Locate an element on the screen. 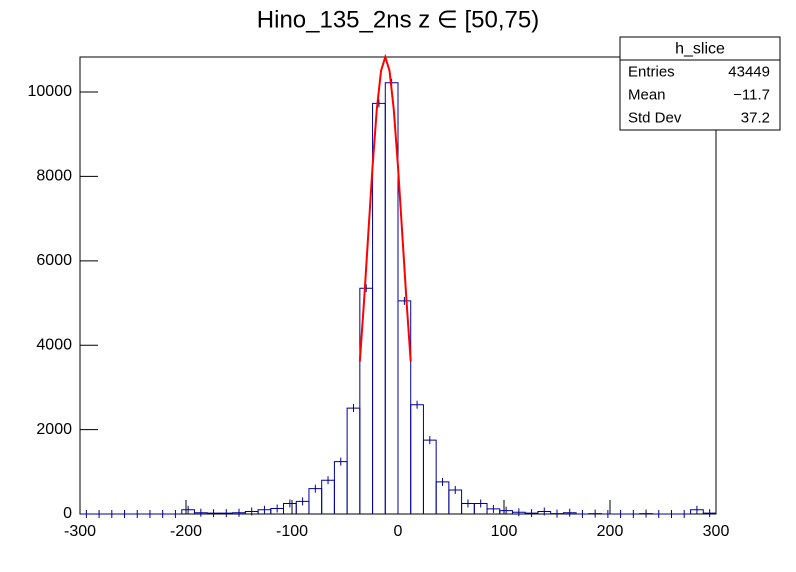  y-tick-label: 2000 is located at coordinates (54, 429).